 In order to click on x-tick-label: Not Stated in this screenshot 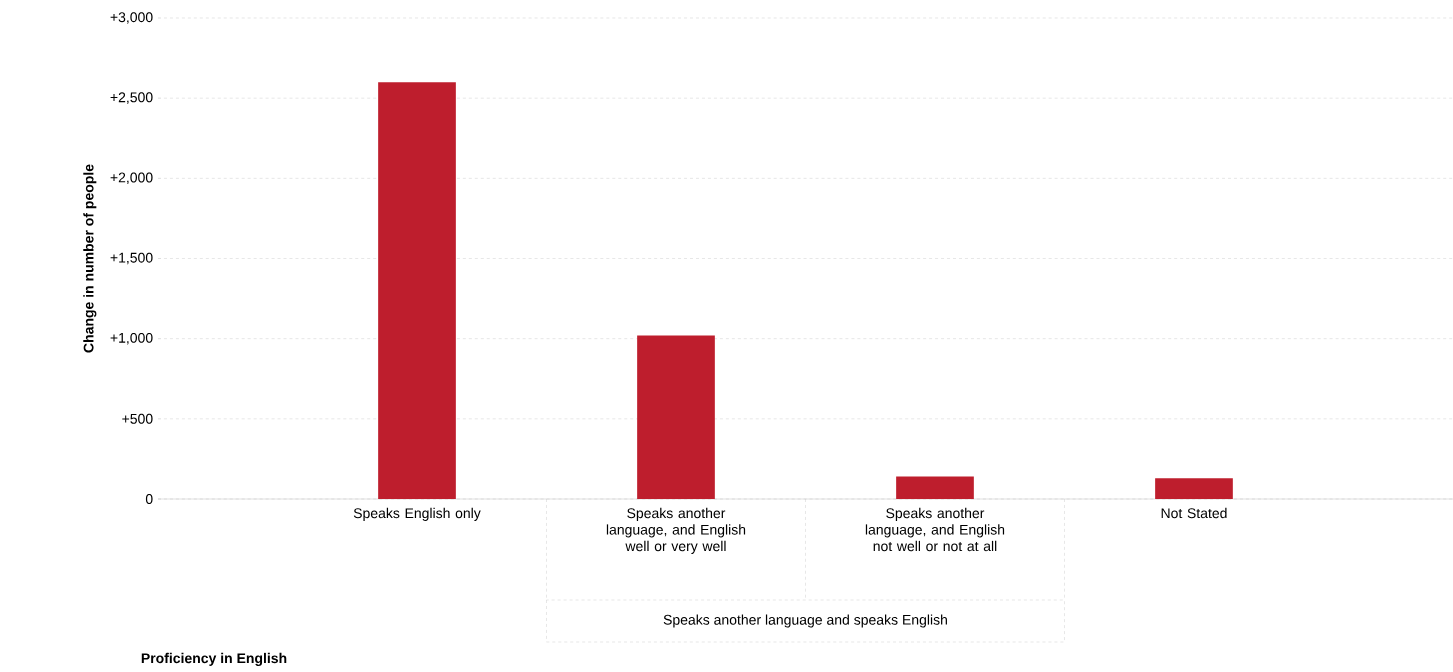, I will do `click(1194, 513)`.